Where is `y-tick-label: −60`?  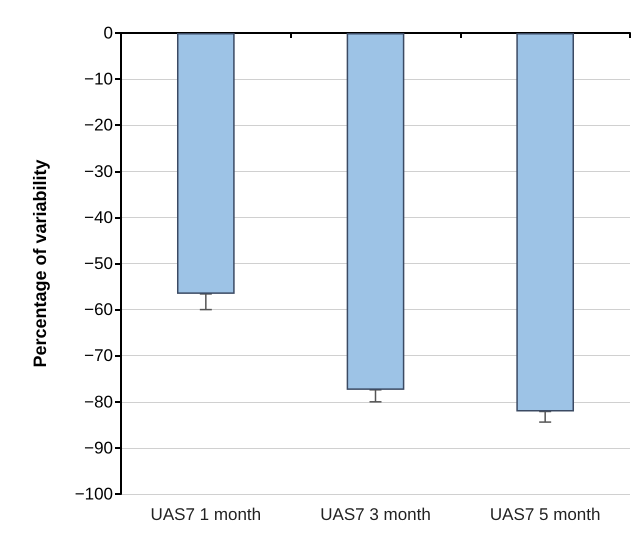
y-tick-label: −60 is located at coordinates (98, 310).